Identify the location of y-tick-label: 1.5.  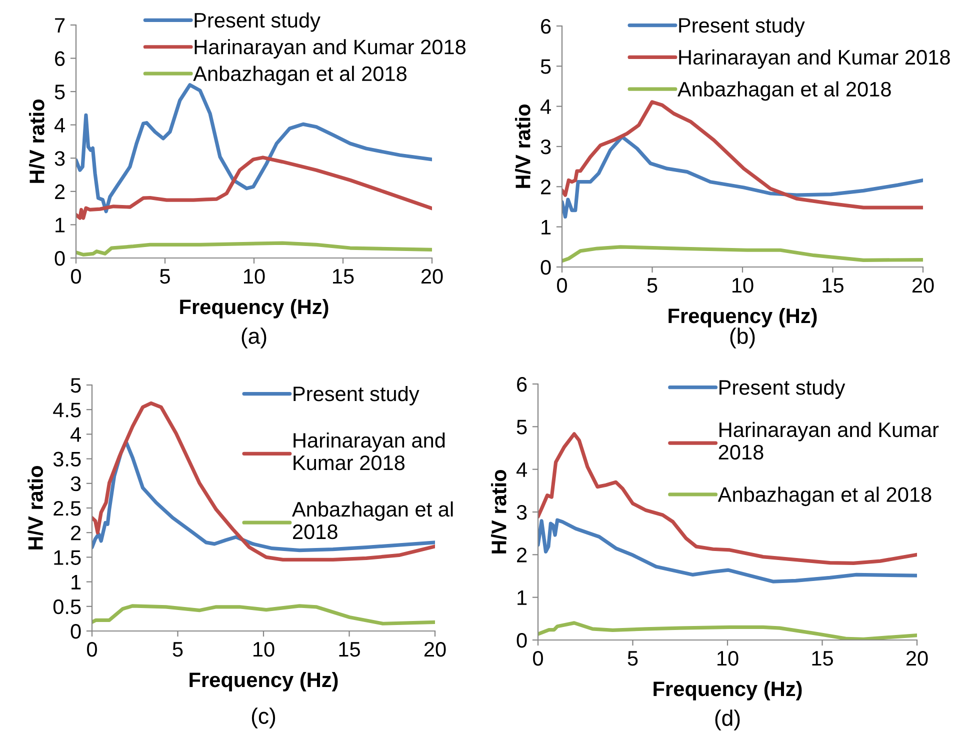
(67, 557).